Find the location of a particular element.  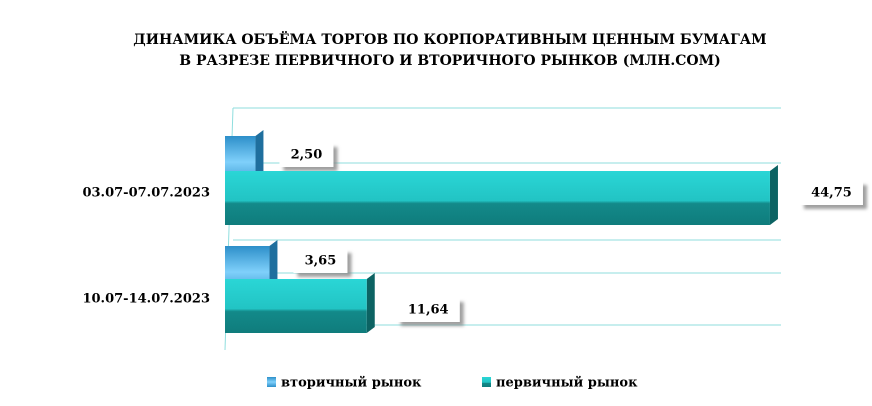

data-label: 11,64 is located at coordinates (428, 310).